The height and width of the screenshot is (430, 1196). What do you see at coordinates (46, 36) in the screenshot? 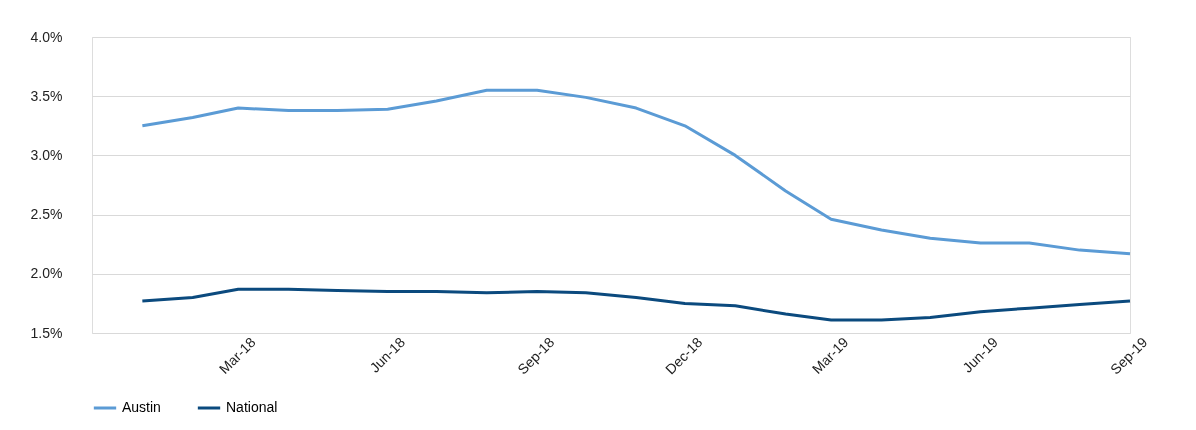
I see `y-tick-label: 4.0%` at bounding box center [46, 36].